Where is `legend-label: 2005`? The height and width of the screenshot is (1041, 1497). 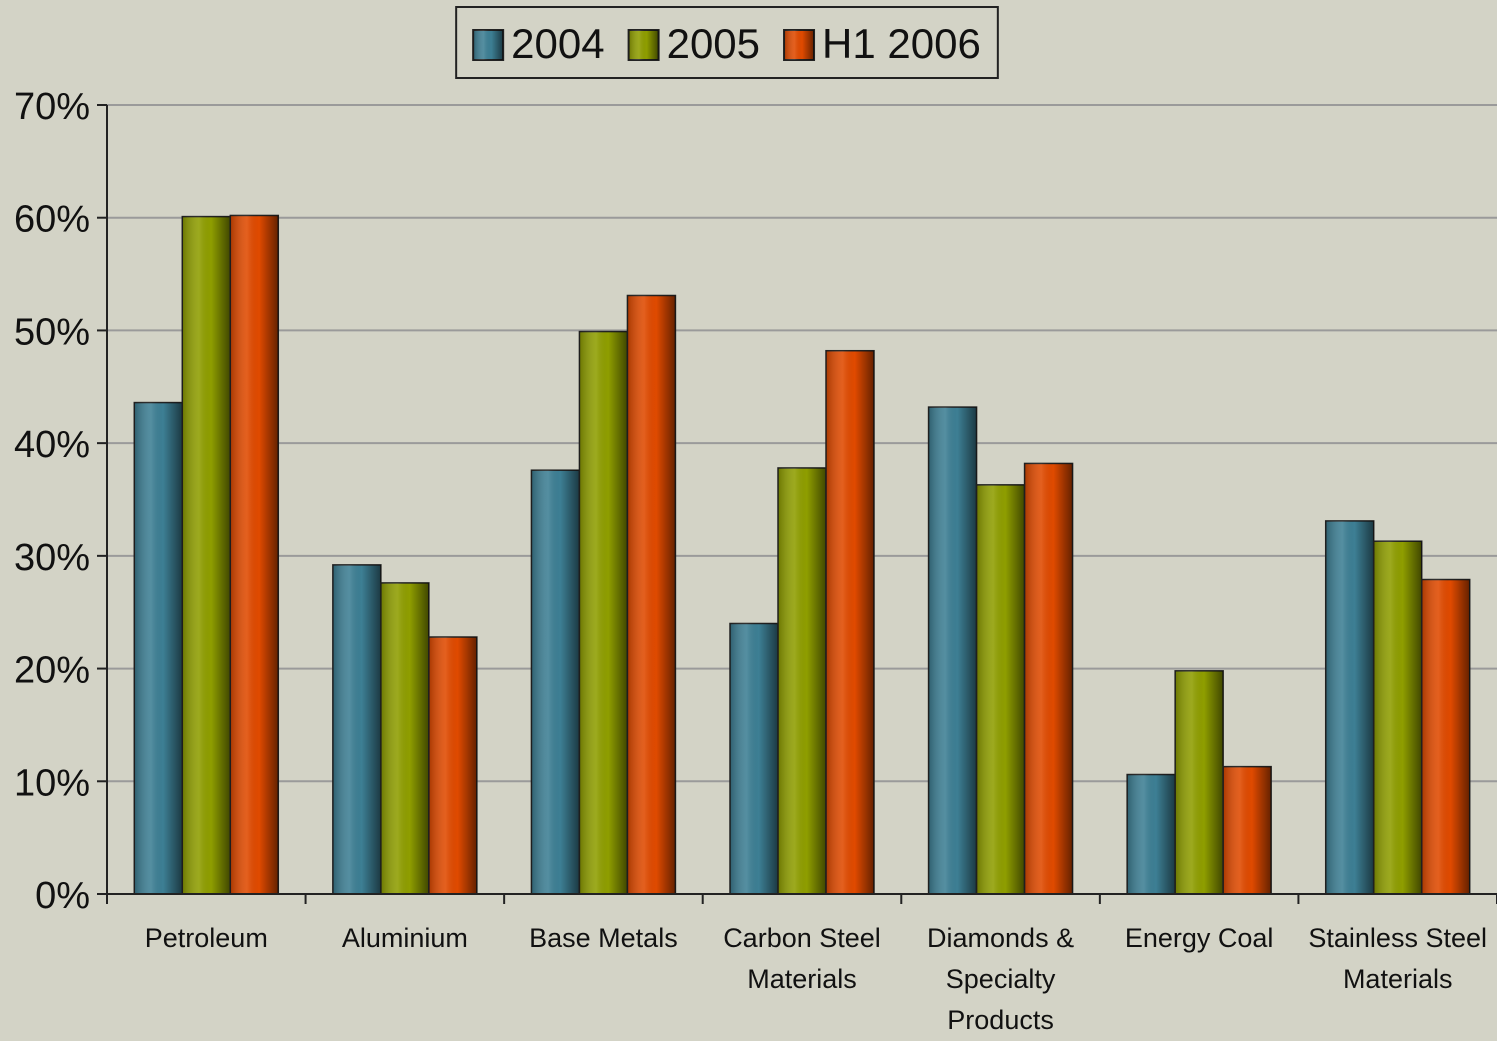 legend-label: 2005 is located at coordinates (713, 43).